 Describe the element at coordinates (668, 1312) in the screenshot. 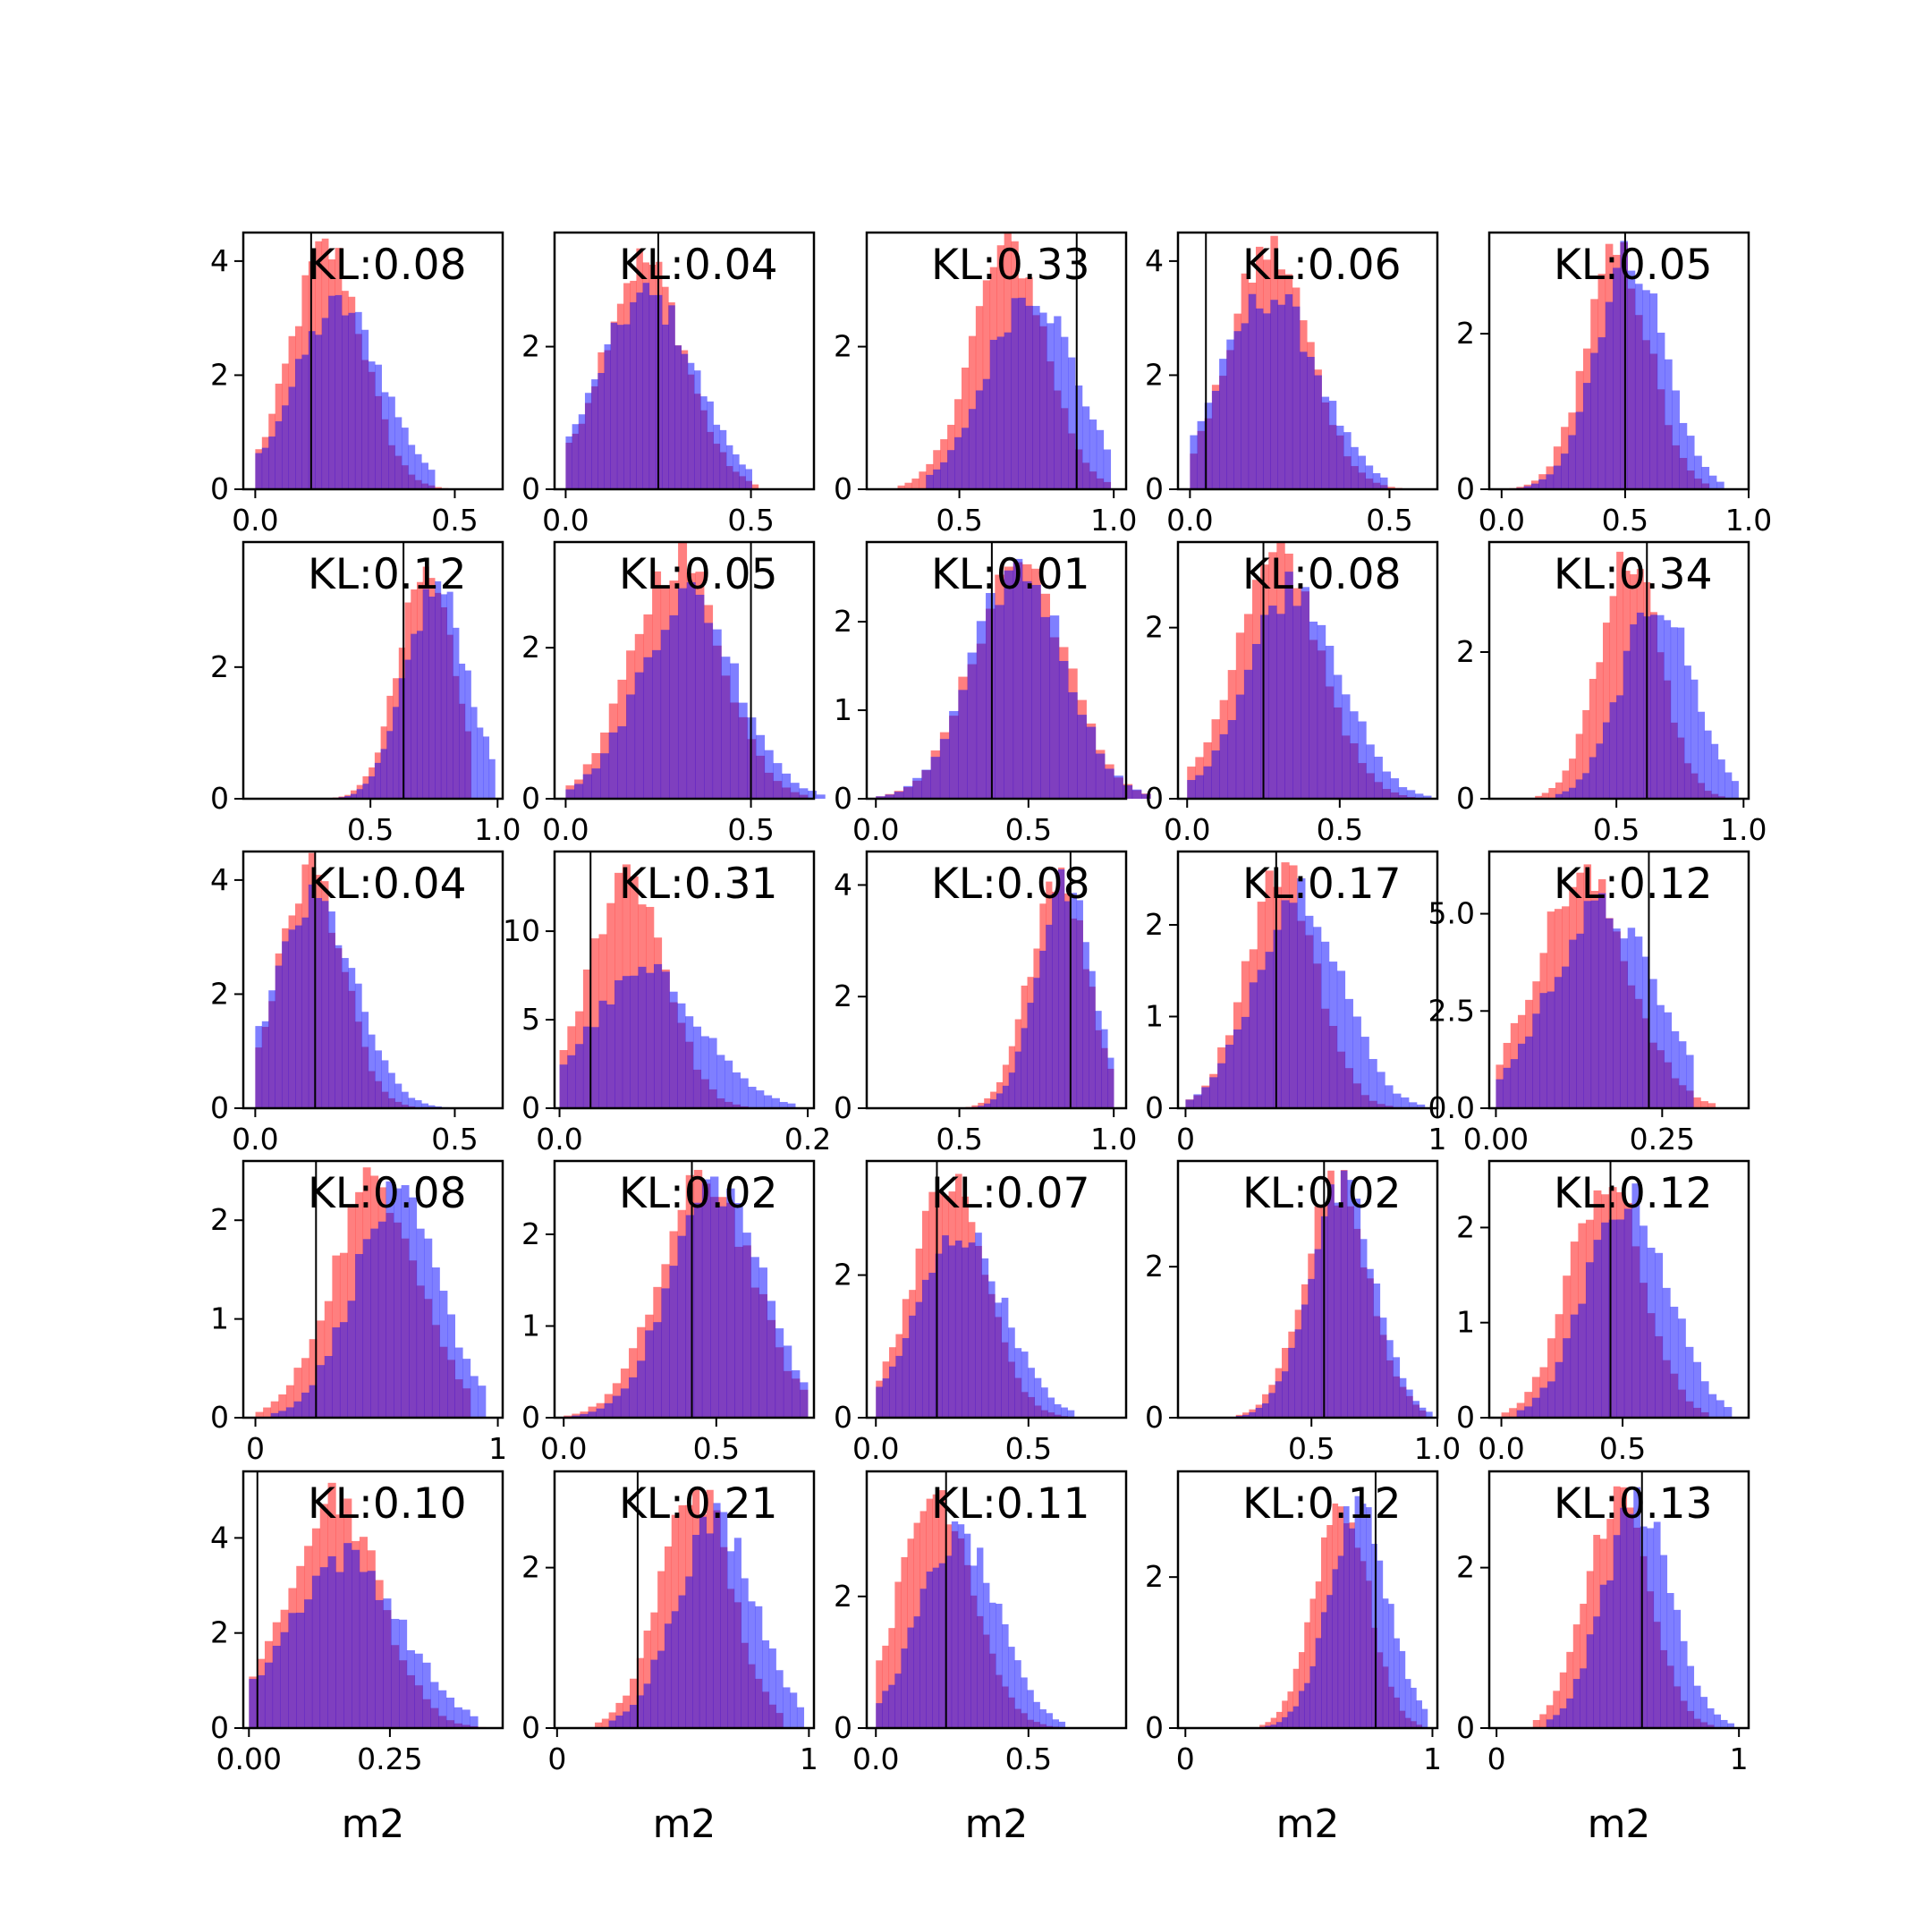

I see `histogram-panel: 0 1 2 0.0 0.5 KL:0.02` at that location.